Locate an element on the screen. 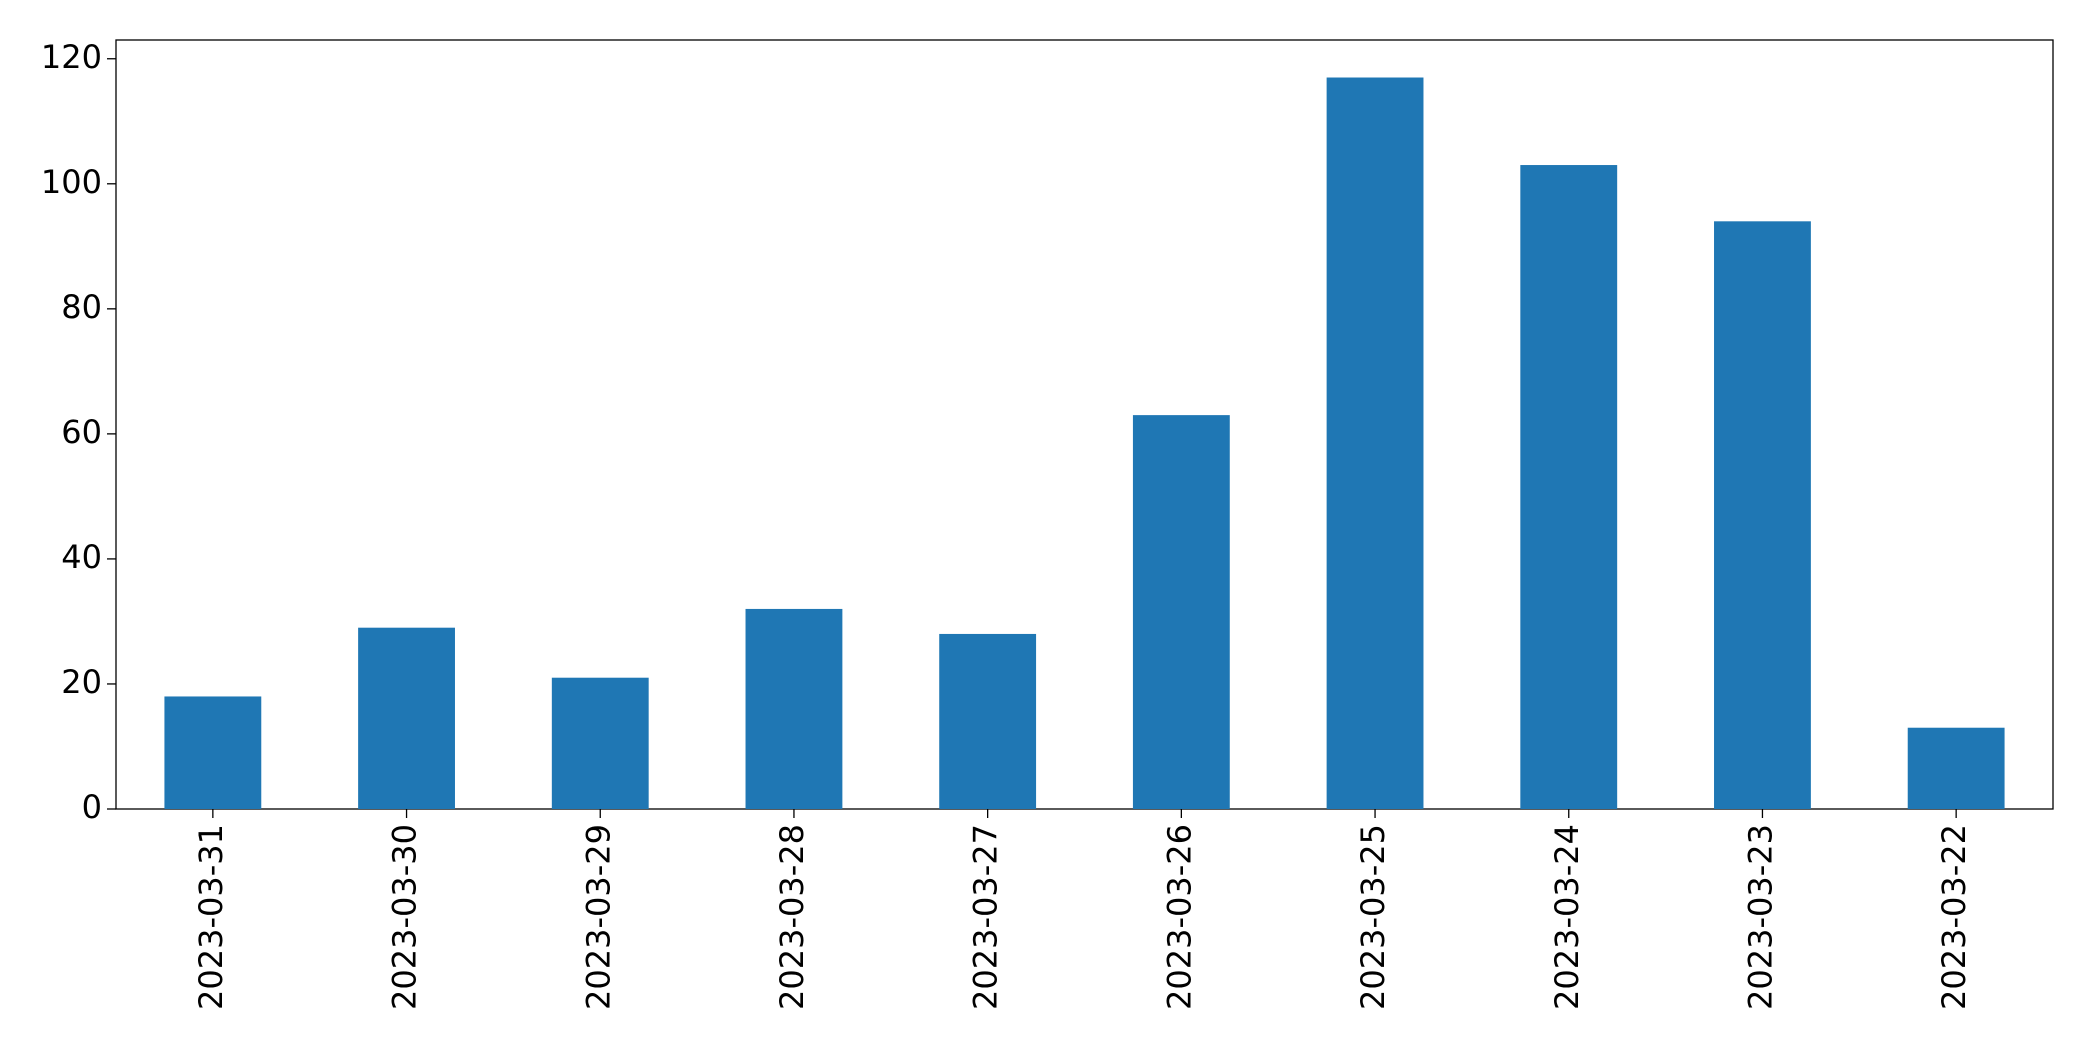  x-tick-label: 2023-03-29 is located at coordinates (598, 917).